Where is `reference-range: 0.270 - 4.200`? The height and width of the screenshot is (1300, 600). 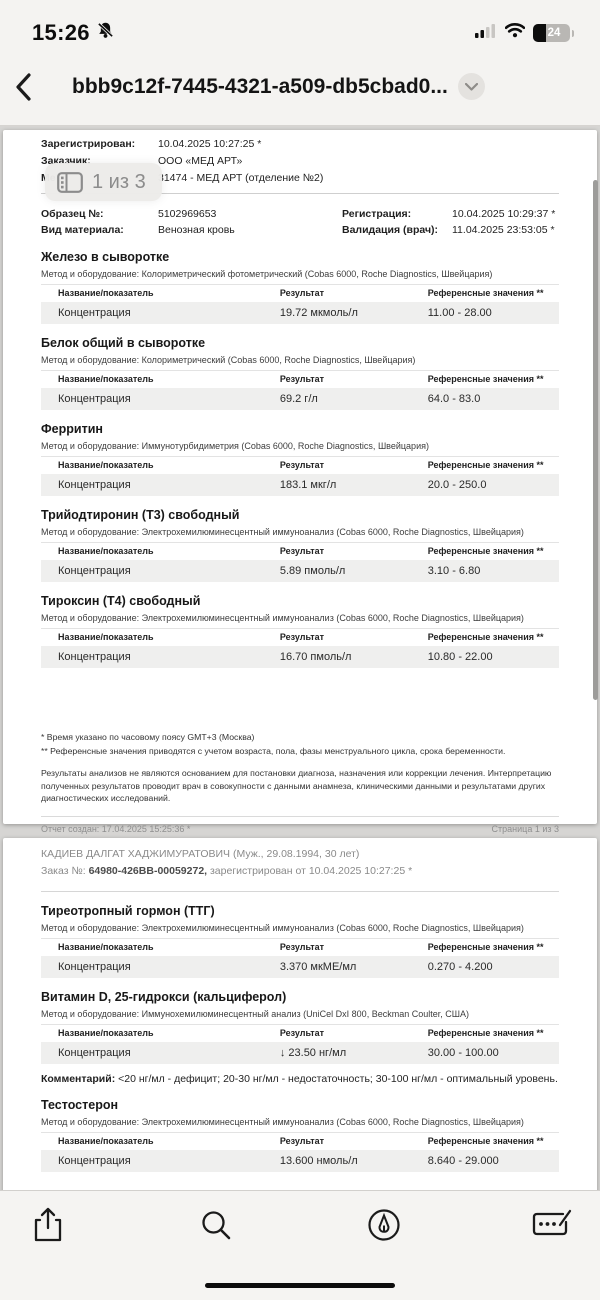
reference-range: 0.270 - 4.200 is located at coordinates (460, 967).